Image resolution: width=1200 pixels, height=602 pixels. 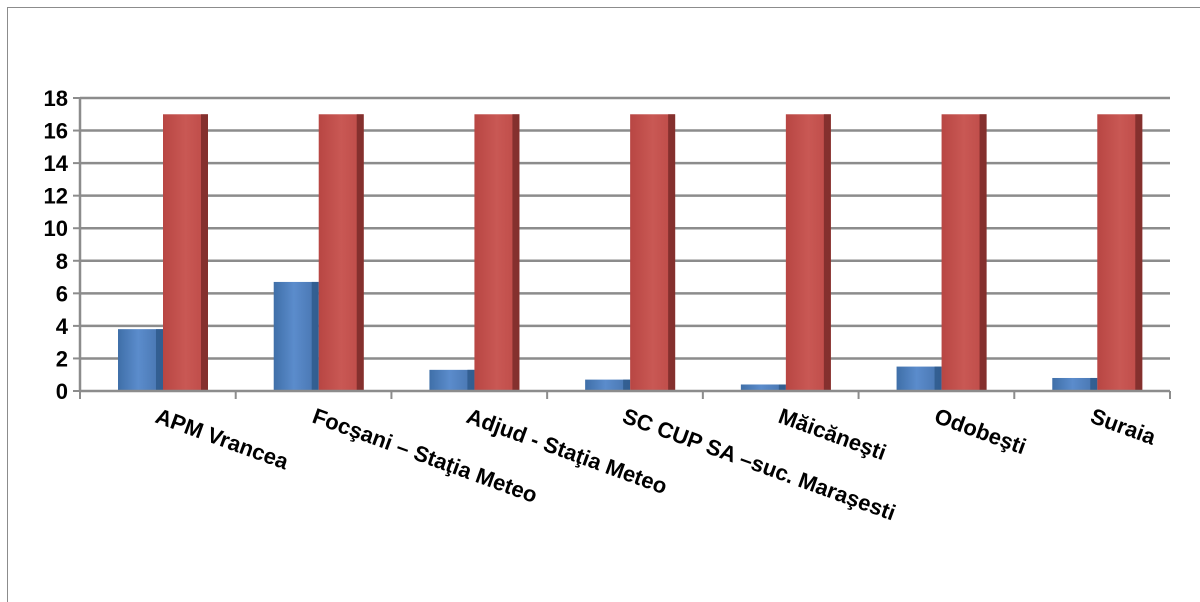 I want to click on y-tick-label: 0, so click(x=62, y=391).